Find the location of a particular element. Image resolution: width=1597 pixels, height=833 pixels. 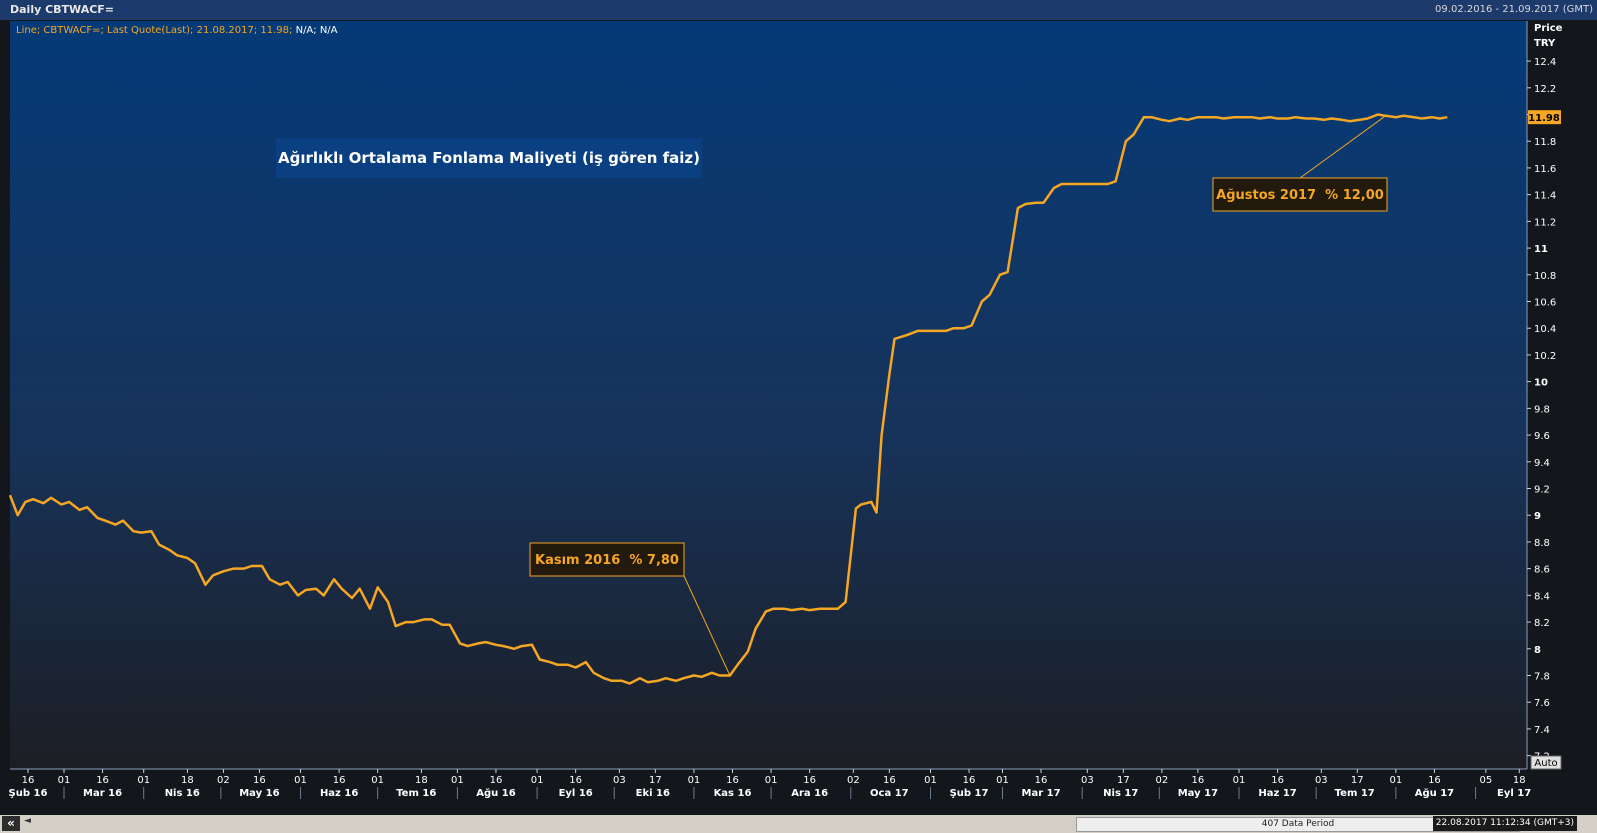

annotation-leader is located at coordinates (1342, 147).